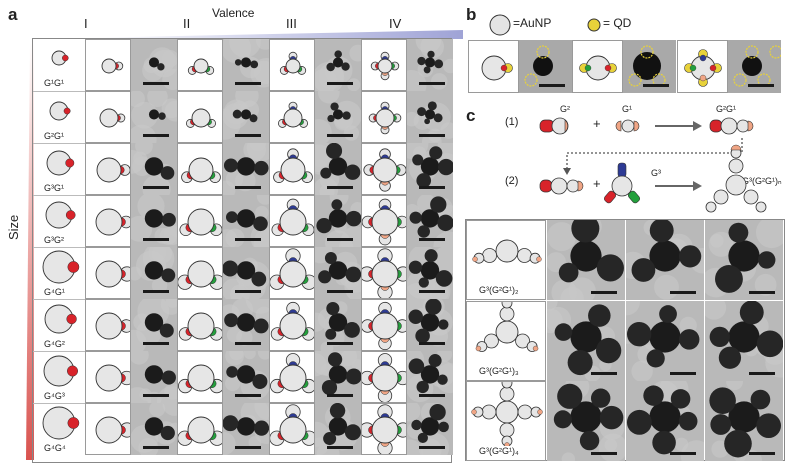 The height and width of the screenshot is (469, 800). What do you see at coordinates (627, 109) in the screenshot?
I see `g1-label: G¹` at bounding box center [627, 109].